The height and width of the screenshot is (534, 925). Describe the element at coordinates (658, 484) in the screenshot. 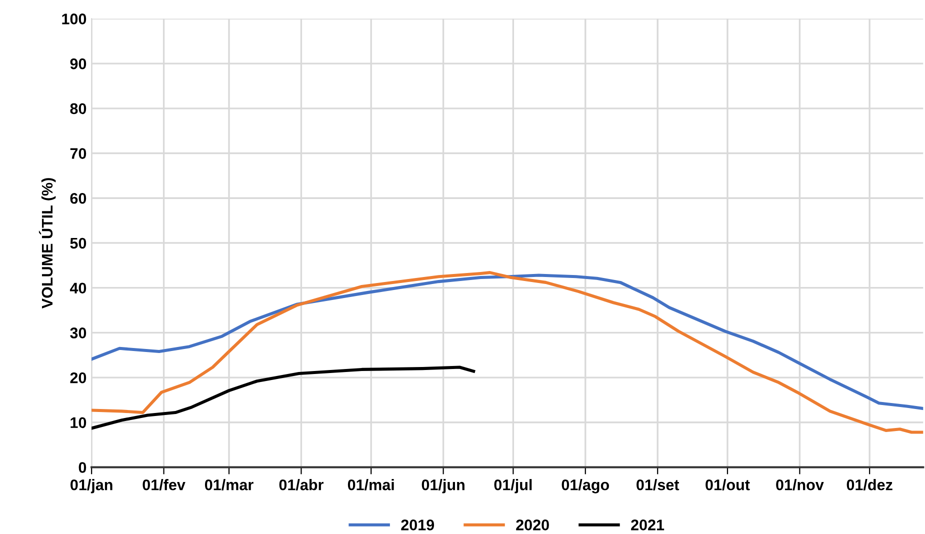

I see `x-tick-label: 01/set` at that location.